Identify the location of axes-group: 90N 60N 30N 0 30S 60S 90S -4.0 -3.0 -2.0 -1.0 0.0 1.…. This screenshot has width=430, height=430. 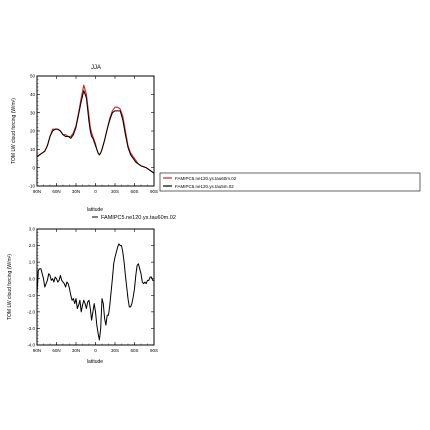
(92, 290).